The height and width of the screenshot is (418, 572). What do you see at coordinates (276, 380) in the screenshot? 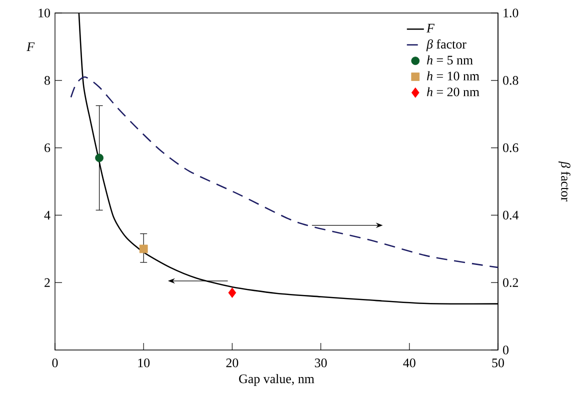
I see `x-axis-title: Gap value, nm` at bounding box center [276, 380].